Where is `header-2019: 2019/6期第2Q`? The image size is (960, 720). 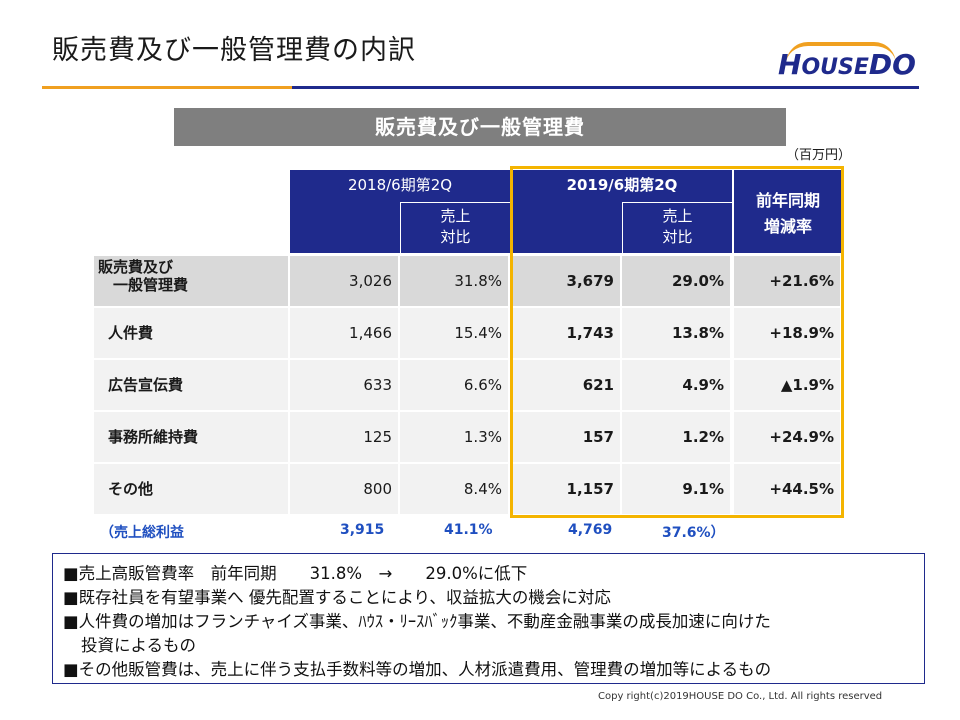 header-2019: 2019/6期第2Q is located at coordinates (622, 186).